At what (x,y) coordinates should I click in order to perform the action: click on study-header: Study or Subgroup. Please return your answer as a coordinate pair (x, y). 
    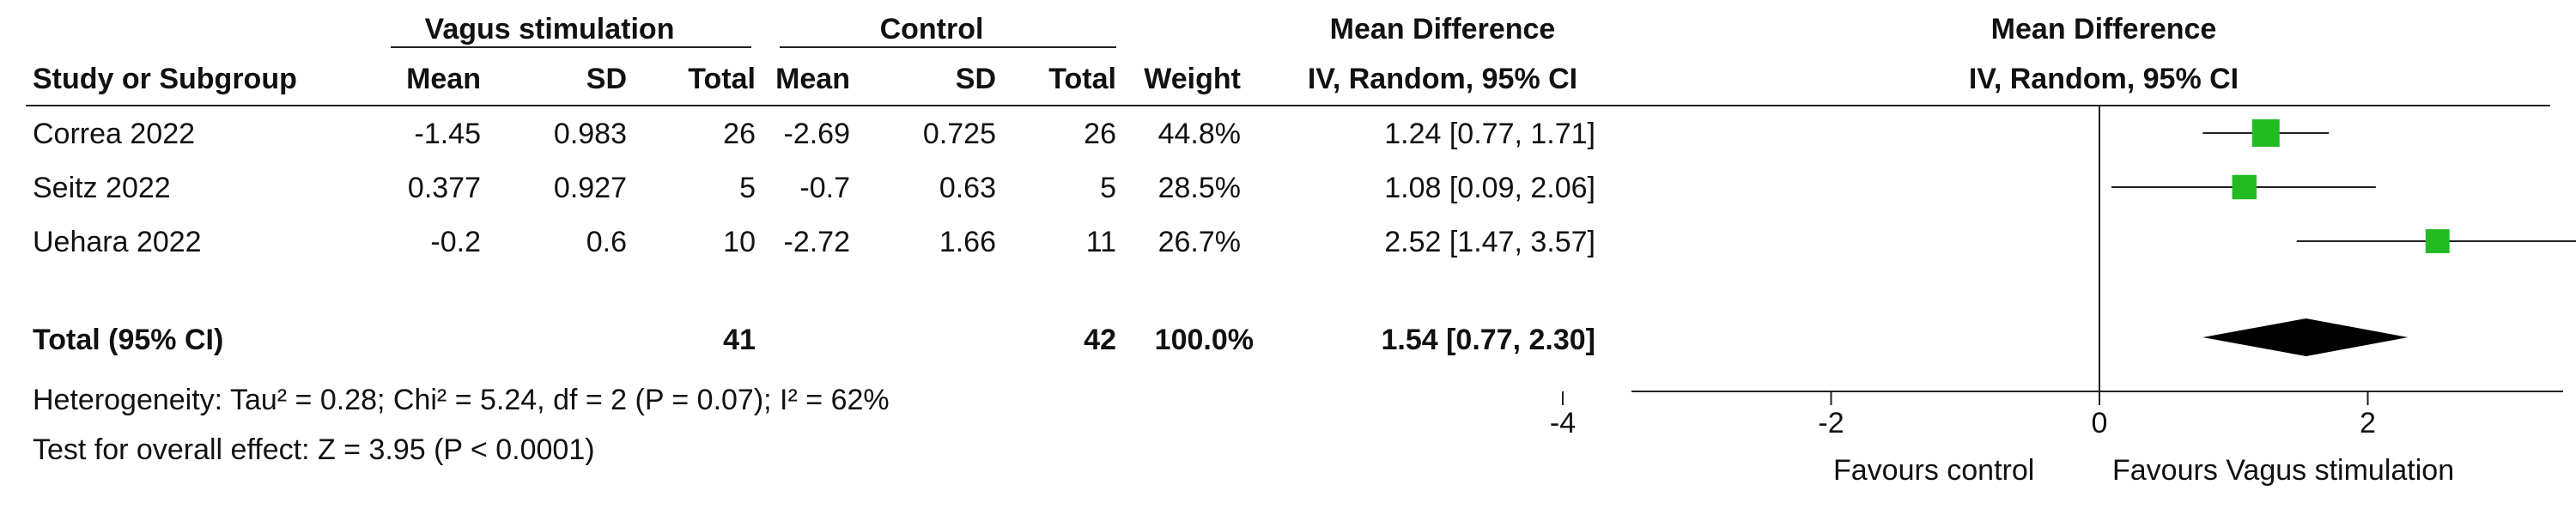
    Looking at the image, I should click on (165, 79).